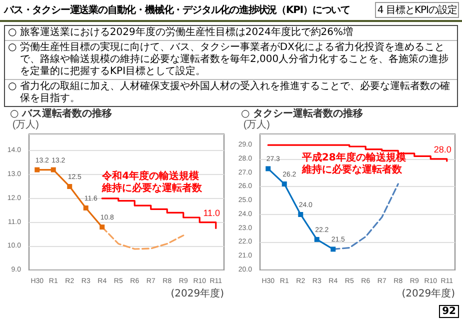 The image size is (462, 320). What do you see at coordinates (231, 60) in the screenshot?
I see `text: ○ 労働生産性目標の実現に向けて、バス、タクシー事業者がDX化による省力化投資を進めることで、路線や輸送規模の維持に必要な運転者数を毎年2,000人分省力化することを、各施策の進捗を定量的に把握するKPI目標として設定。` at bounding box center [231, 60].